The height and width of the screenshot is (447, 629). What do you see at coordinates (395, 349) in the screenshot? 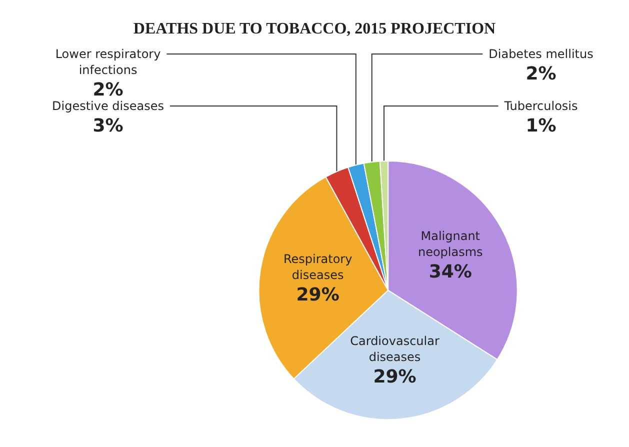
I see `slice-label: Cardiovascular diseases` at bounding box center [395, 349].